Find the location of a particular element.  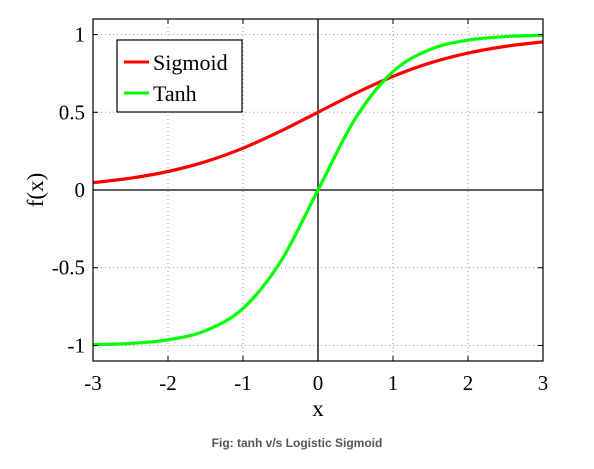

legend-tanh-label: Tanh is located at coordinates (175, 93).